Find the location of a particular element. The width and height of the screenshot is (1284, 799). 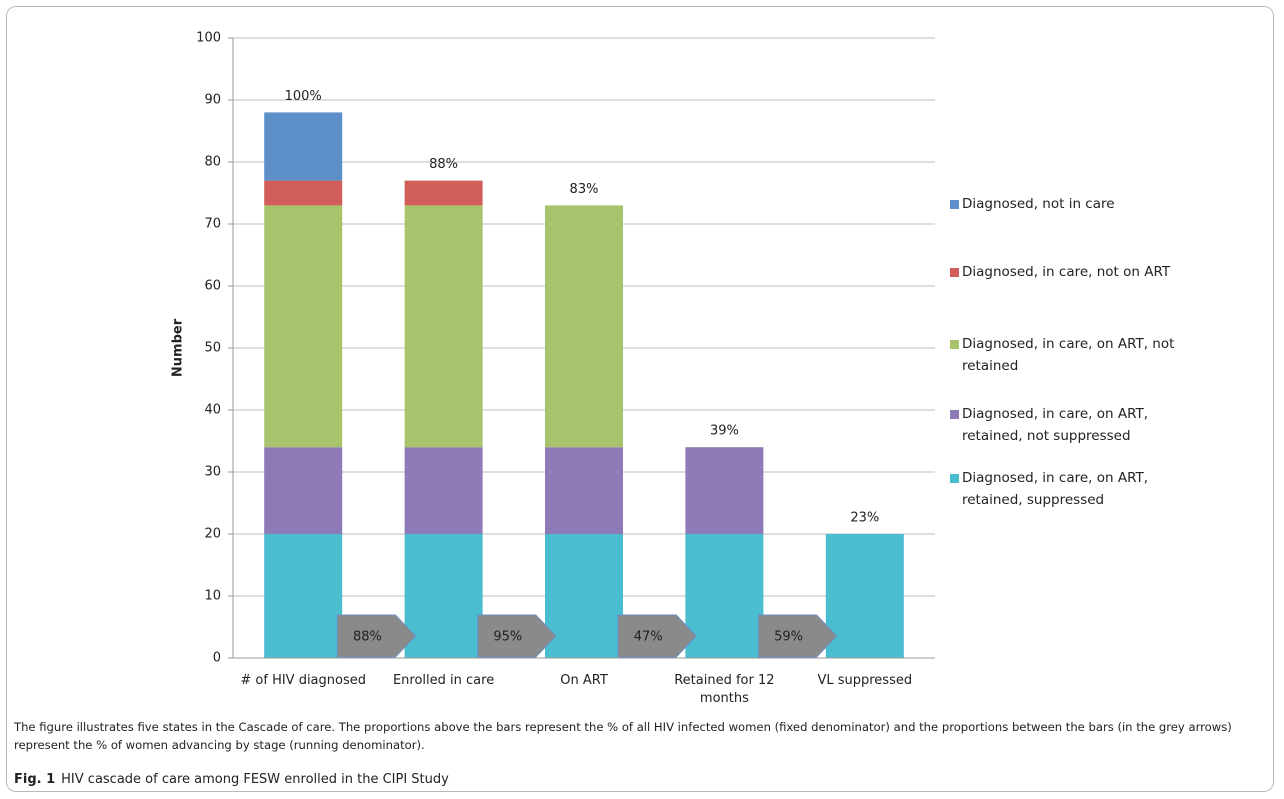

y-tick-label: 90 is located at coordinates (212, 100).